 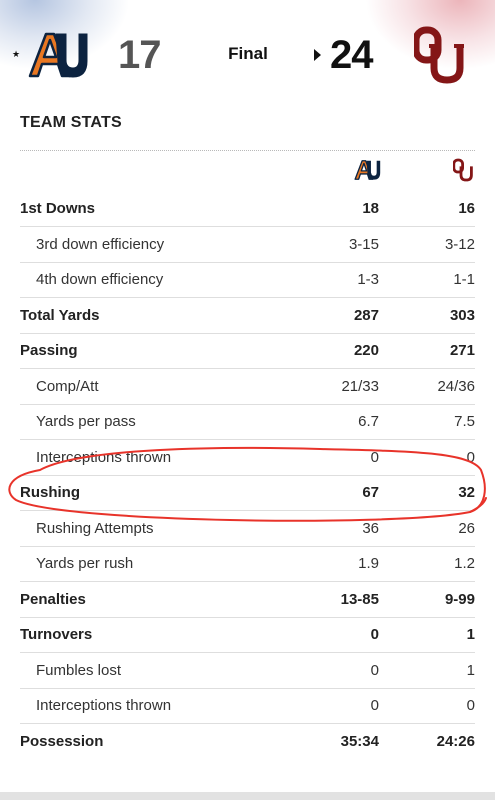 What do you see at coordinates (100, 244) in the screenshot?
I see `stat-label: 3rd down efficiency` at bounding box center [100, 244].